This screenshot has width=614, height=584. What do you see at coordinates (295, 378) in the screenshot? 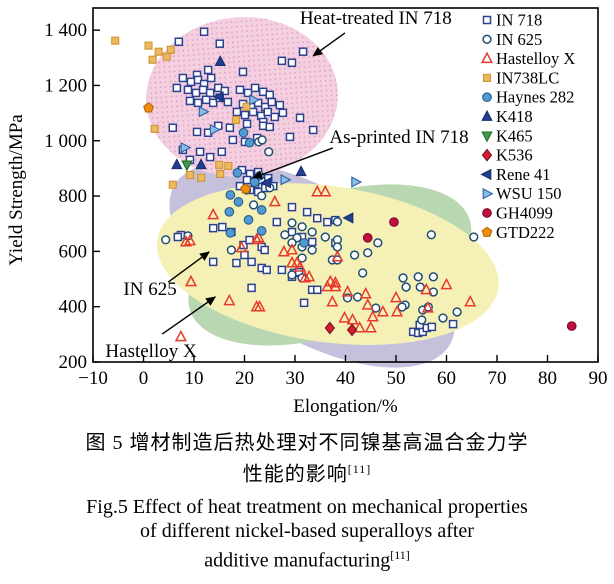
I see `x-tick-label: 30` at bounding box center [295, 378].